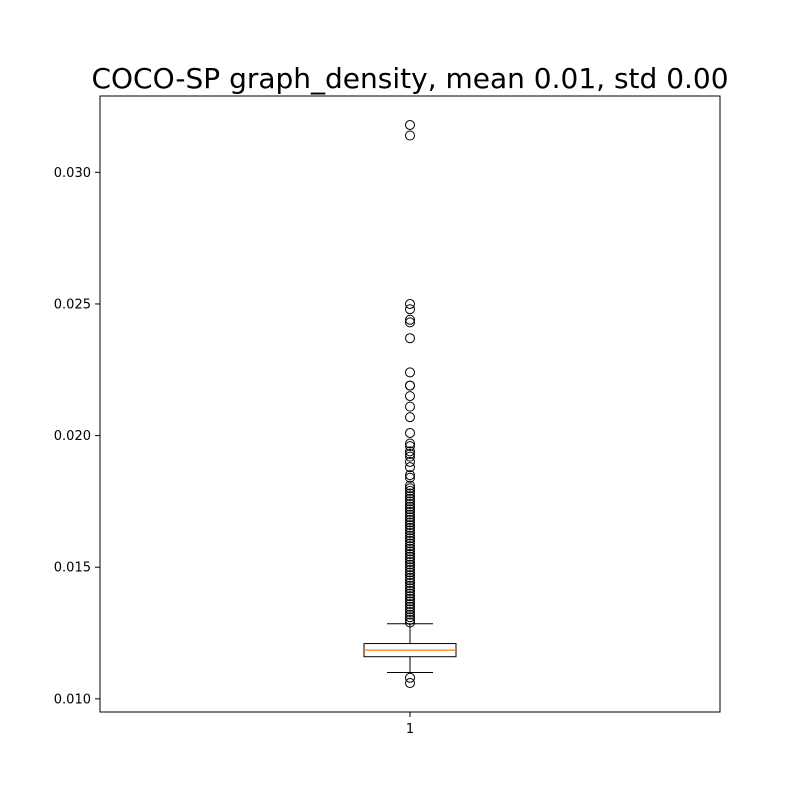 This screenshot has width=800, height=800. I want to click on y-tick-label: 0.025, so click(72, 304).